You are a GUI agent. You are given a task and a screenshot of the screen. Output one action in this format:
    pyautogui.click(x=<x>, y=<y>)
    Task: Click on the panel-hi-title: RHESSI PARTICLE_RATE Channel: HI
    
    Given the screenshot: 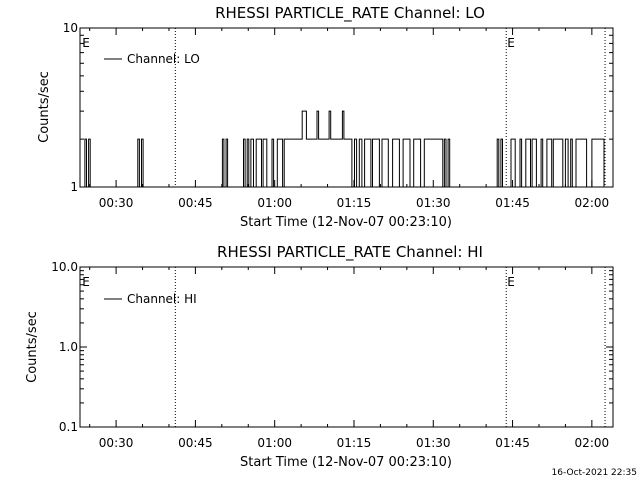 What is the action you would take?
    pyautogui.click(x=350, y=252)
    